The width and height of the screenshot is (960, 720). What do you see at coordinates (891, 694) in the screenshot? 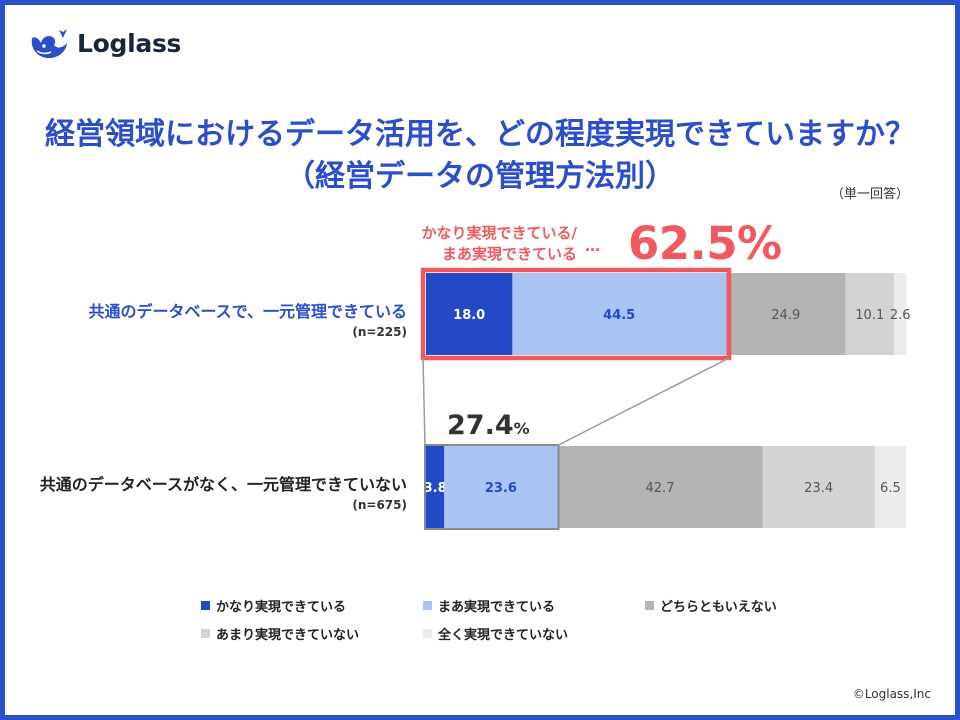
I see `copyright: ©Loglass,Inc` at bounding box center [891, 694].